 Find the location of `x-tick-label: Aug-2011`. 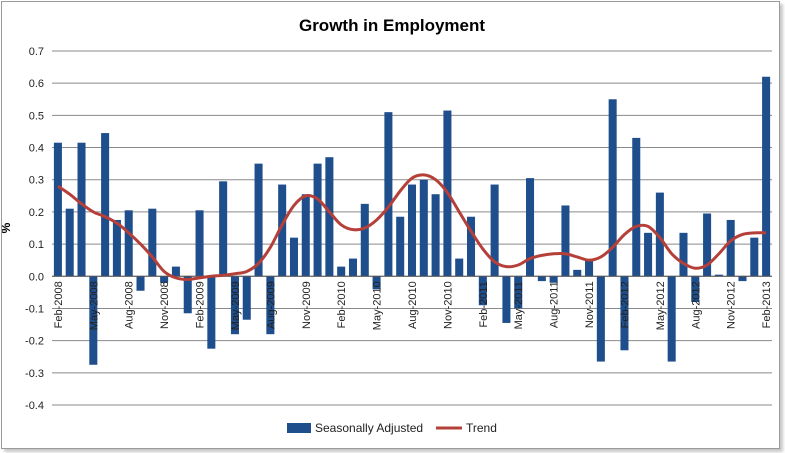

x-tick-label: Aug-2011 is located at coordinates (555, 304).